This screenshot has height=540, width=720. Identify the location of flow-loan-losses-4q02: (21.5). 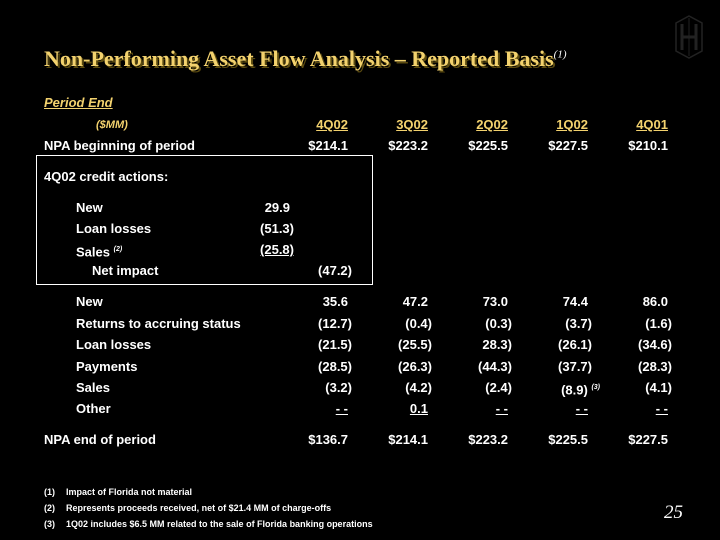
(335, 344).